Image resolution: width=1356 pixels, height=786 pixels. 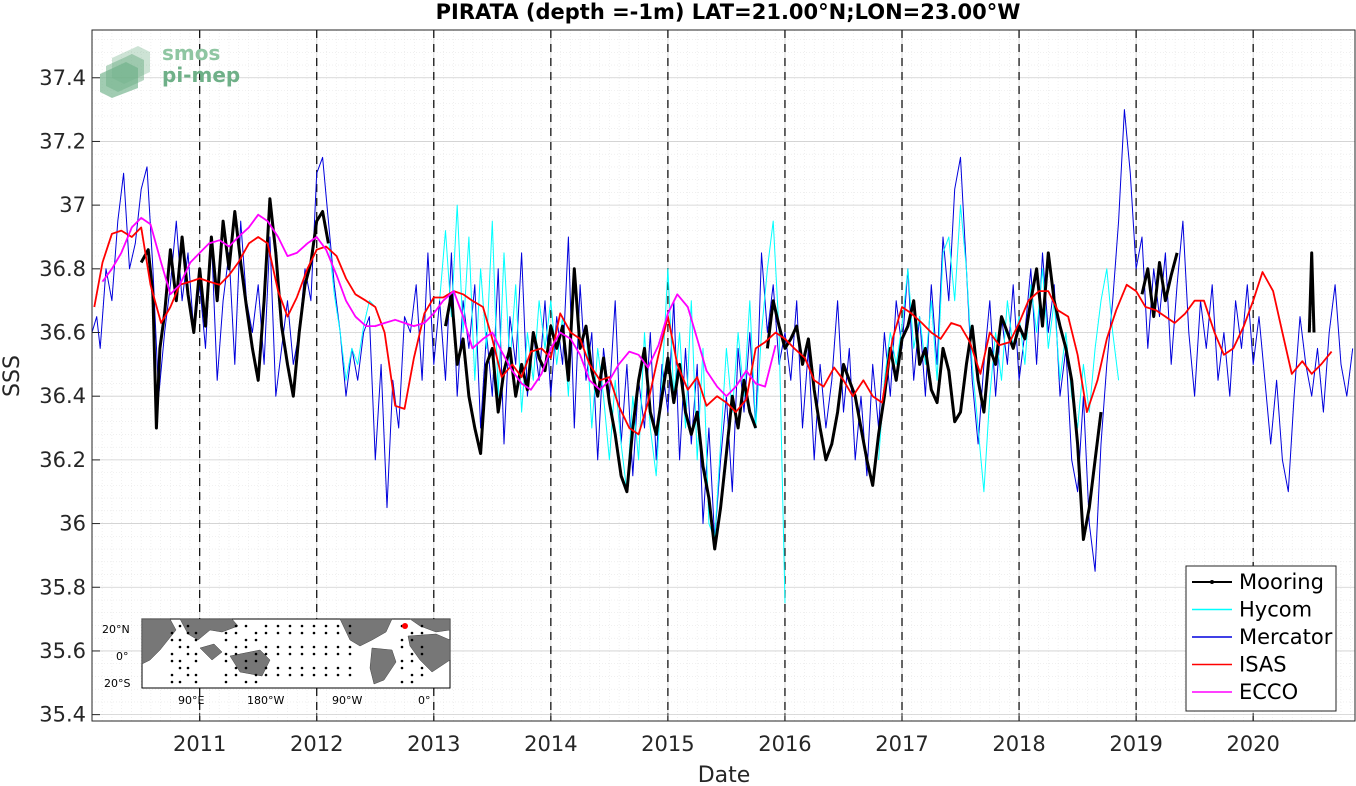 I want to click on x-tick-label: 2011, so click(x=199, y=744).